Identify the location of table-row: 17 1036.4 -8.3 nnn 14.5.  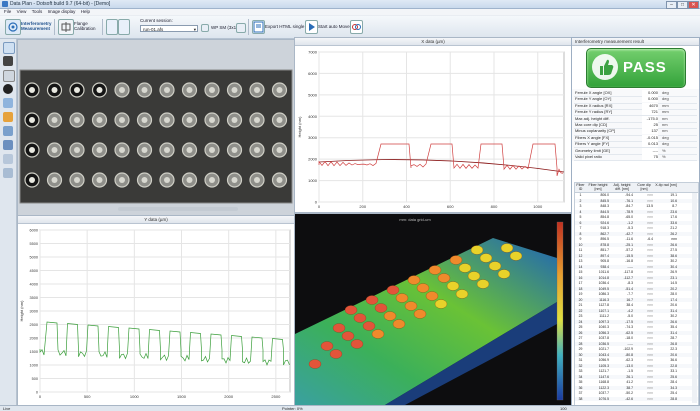
(636, 283).